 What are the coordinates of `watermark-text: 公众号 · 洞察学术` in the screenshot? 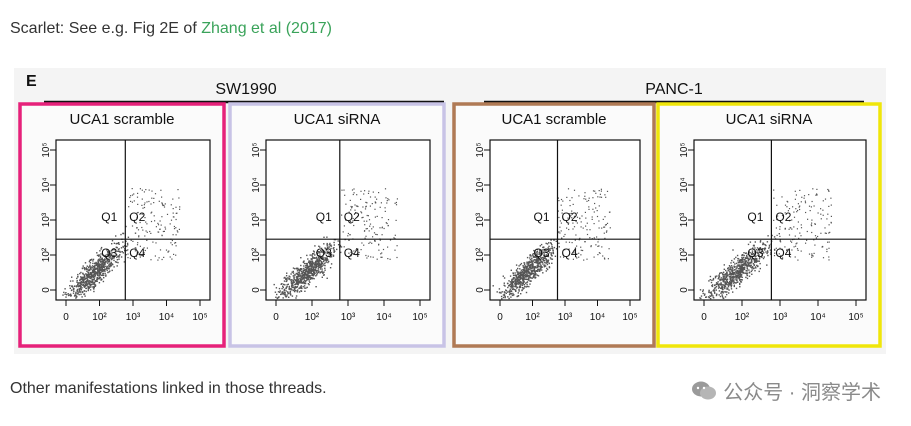 It's located at (802, 393).